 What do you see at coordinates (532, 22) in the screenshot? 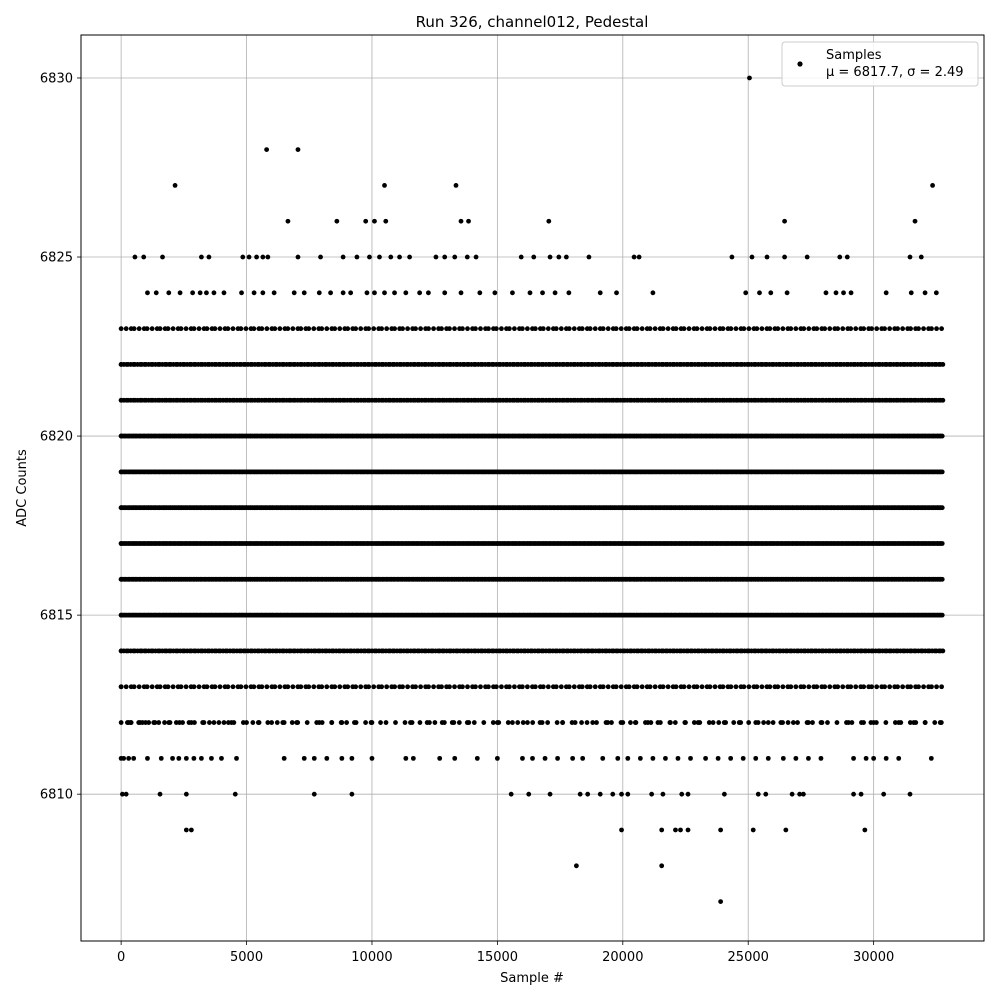
I see `chart-title: Run 326, channel012, Pedestal` at bounding box center [532, 22].